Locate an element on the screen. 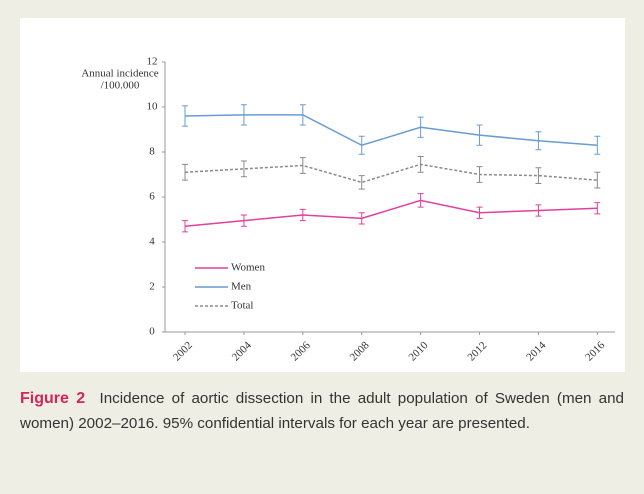 Image resolution: width=644 pixels, height=494 pixels. legend-label: Men is located at coordinates (241, 287).